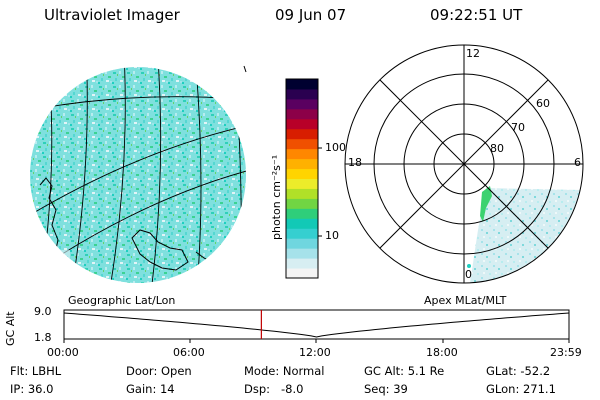 This screenshot has height=400, width=600. Describe the element at coordinates (36, 371) in the screenshot. I see `filter-value: Flt: LBHL` at that location.